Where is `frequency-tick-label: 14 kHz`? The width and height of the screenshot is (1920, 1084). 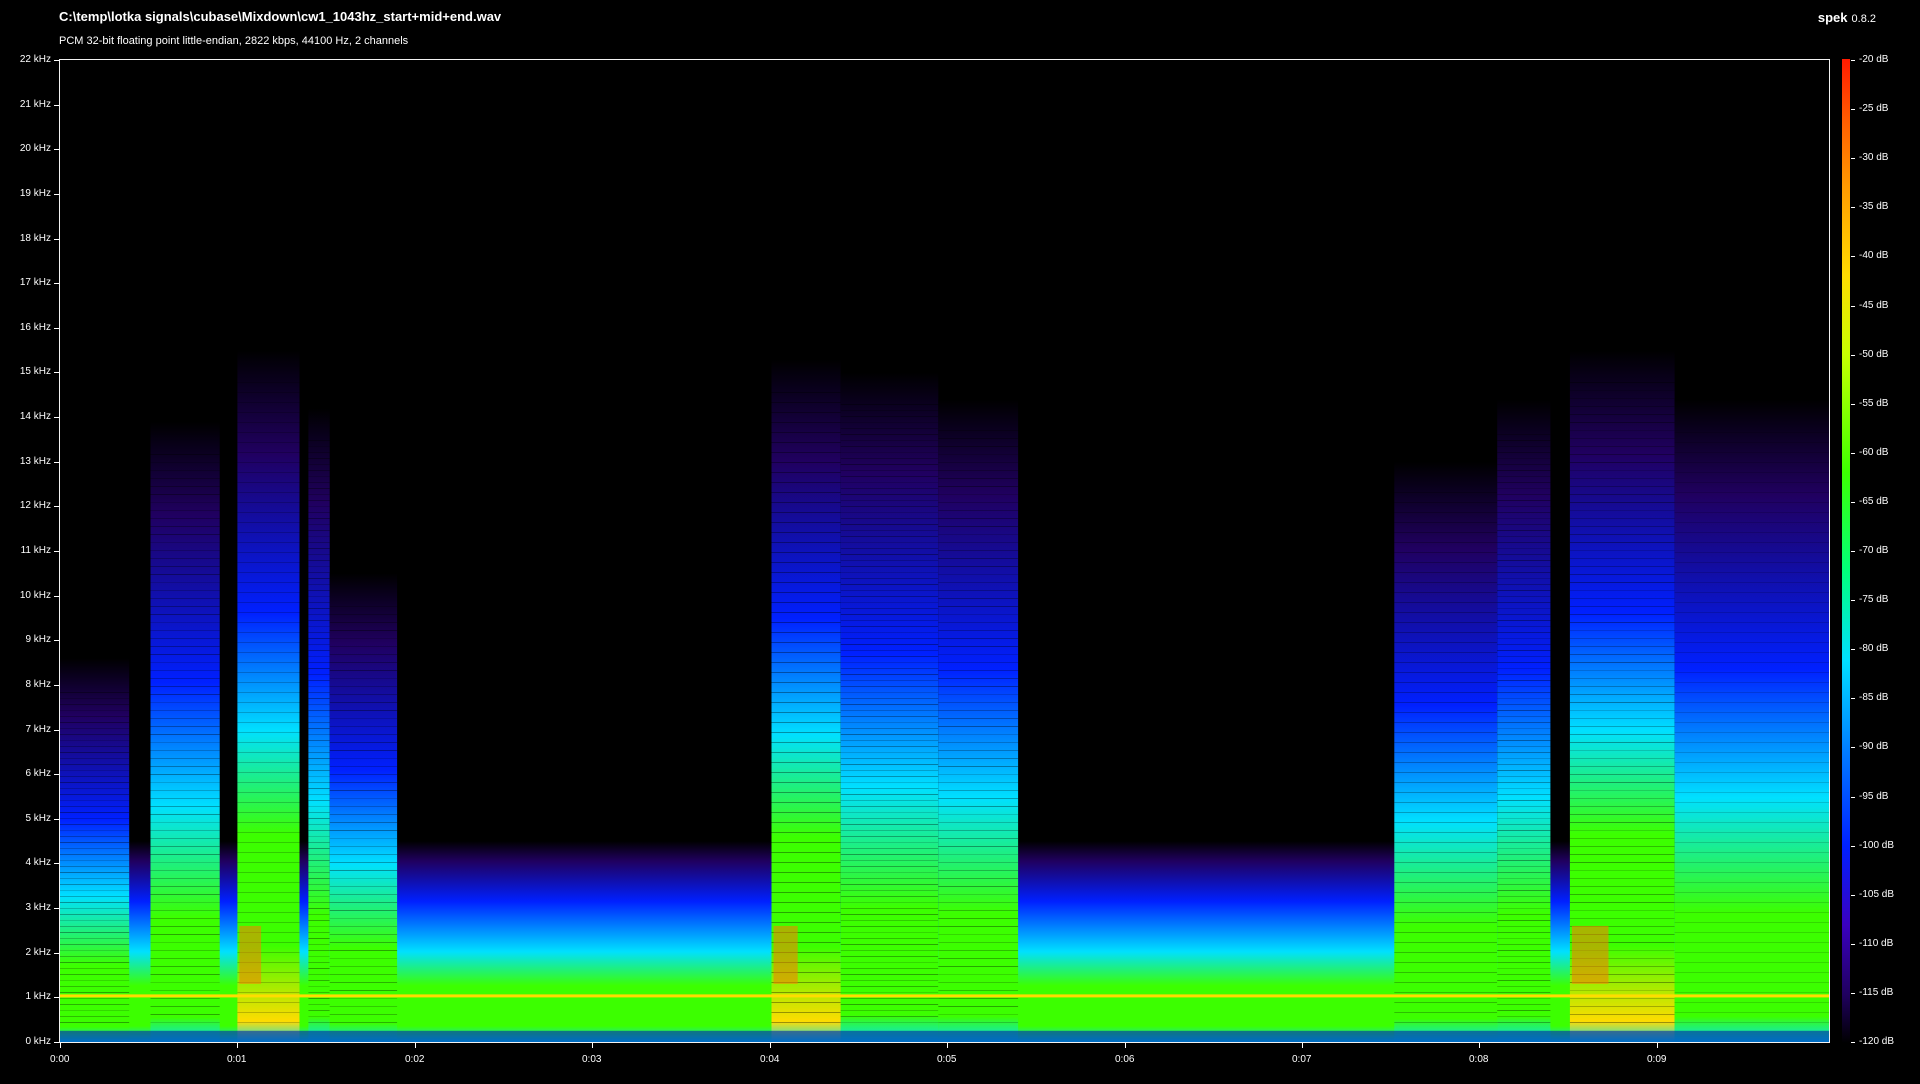
frequency-tick-label: 14 kHz is located at coordinates (35, 416).